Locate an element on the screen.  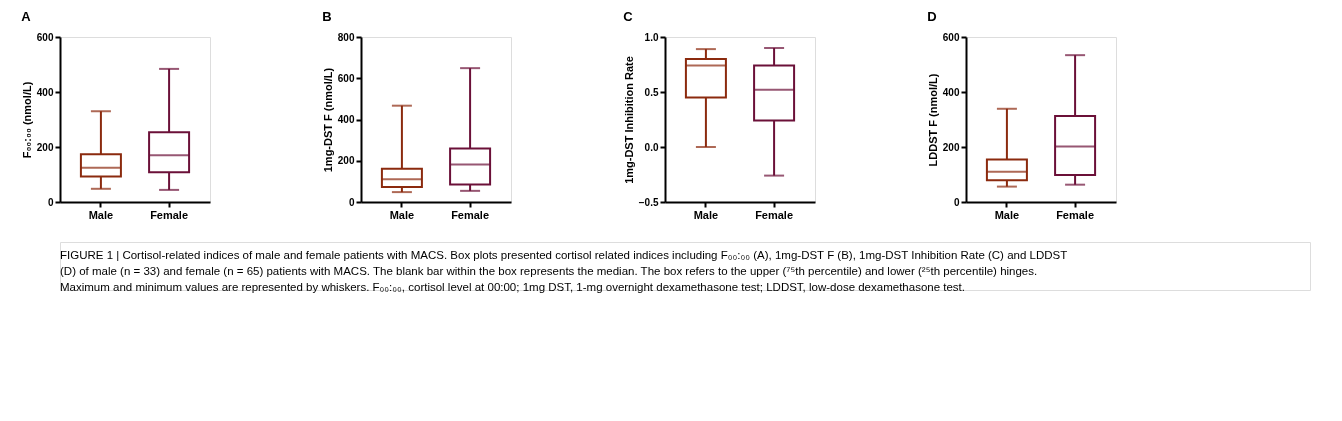
y-tick-label: 0.5 is located at coordinates (651, 92).